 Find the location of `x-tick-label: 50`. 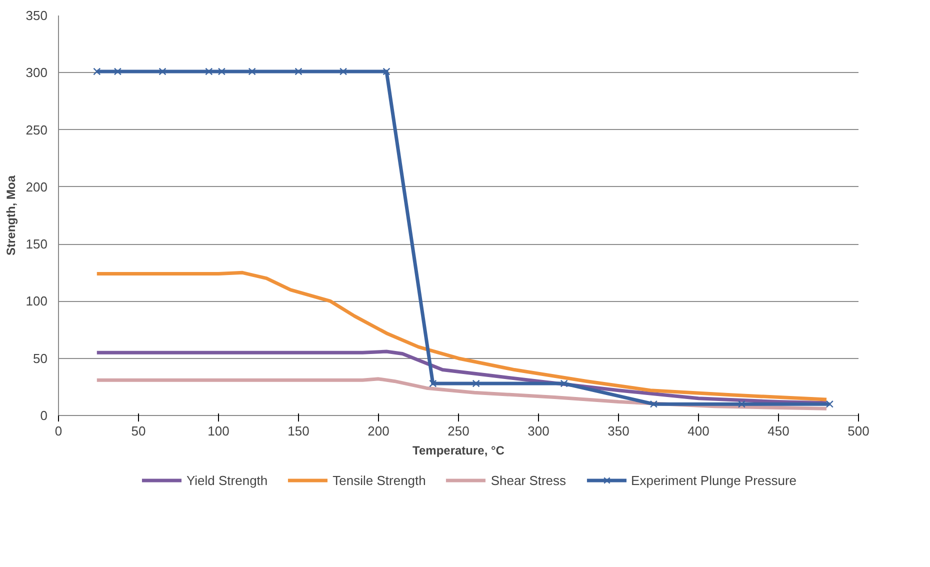

x-tick-label: 50 is located at coordinates (138, 431).